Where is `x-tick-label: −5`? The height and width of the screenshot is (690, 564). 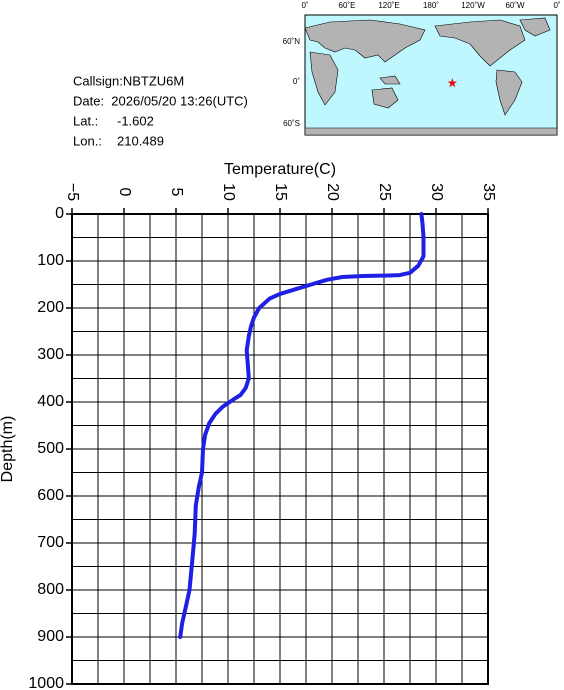
x-tick-label: −5 is located at coordinates (72, 192).